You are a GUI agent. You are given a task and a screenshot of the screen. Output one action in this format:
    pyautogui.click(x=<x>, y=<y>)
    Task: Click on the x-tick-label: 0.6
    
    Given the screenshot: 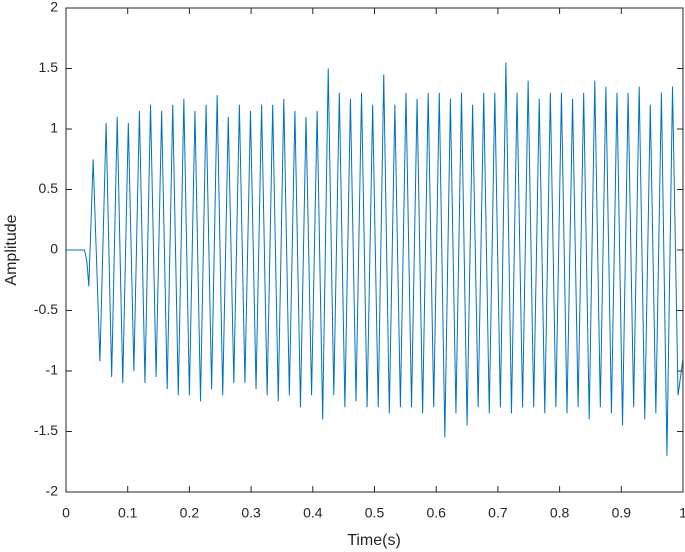 What is the action you would take?
    pyautogui.click(x=436, y=513)
    